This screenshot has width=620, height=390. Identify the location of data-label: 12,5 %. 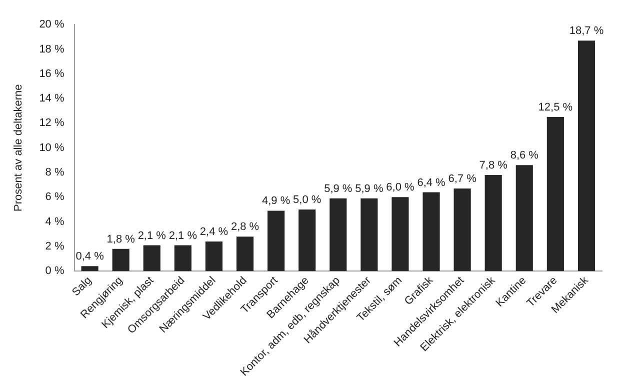
(555, 108).